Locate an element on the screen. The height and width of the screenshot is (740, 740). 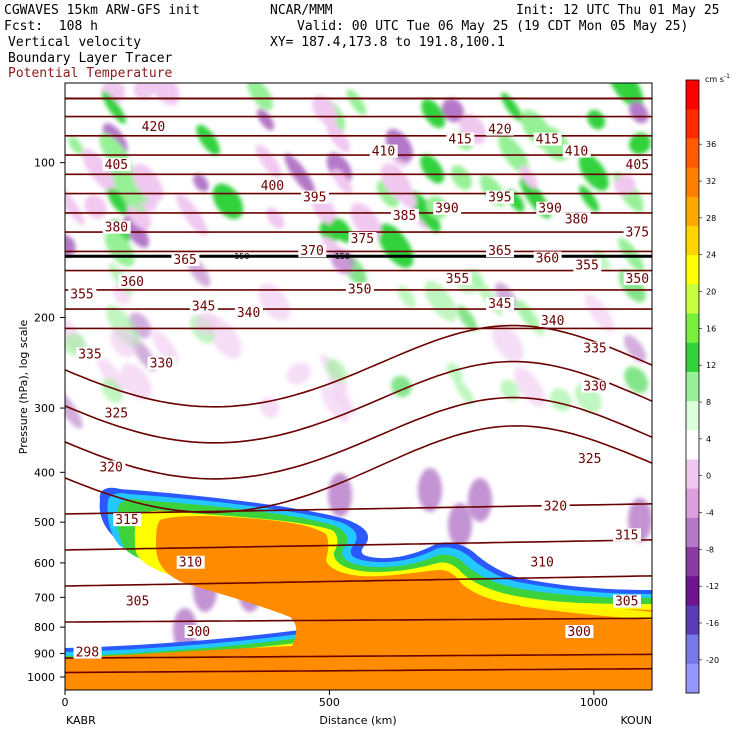
colorbar-unit: cm s-1 is located at coordinates (717, 78).